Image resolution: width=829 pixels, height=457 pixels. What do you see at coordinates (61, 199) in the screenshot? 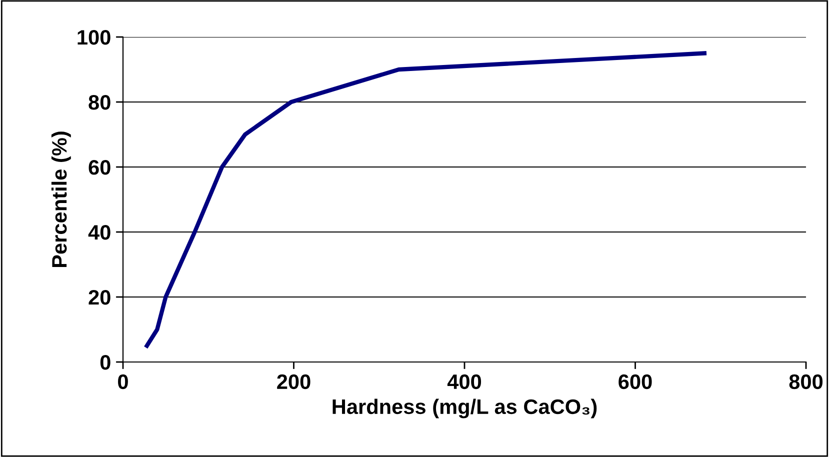
I see `y-axis-title: Percentile (%)` at bounding box center [61, 199].